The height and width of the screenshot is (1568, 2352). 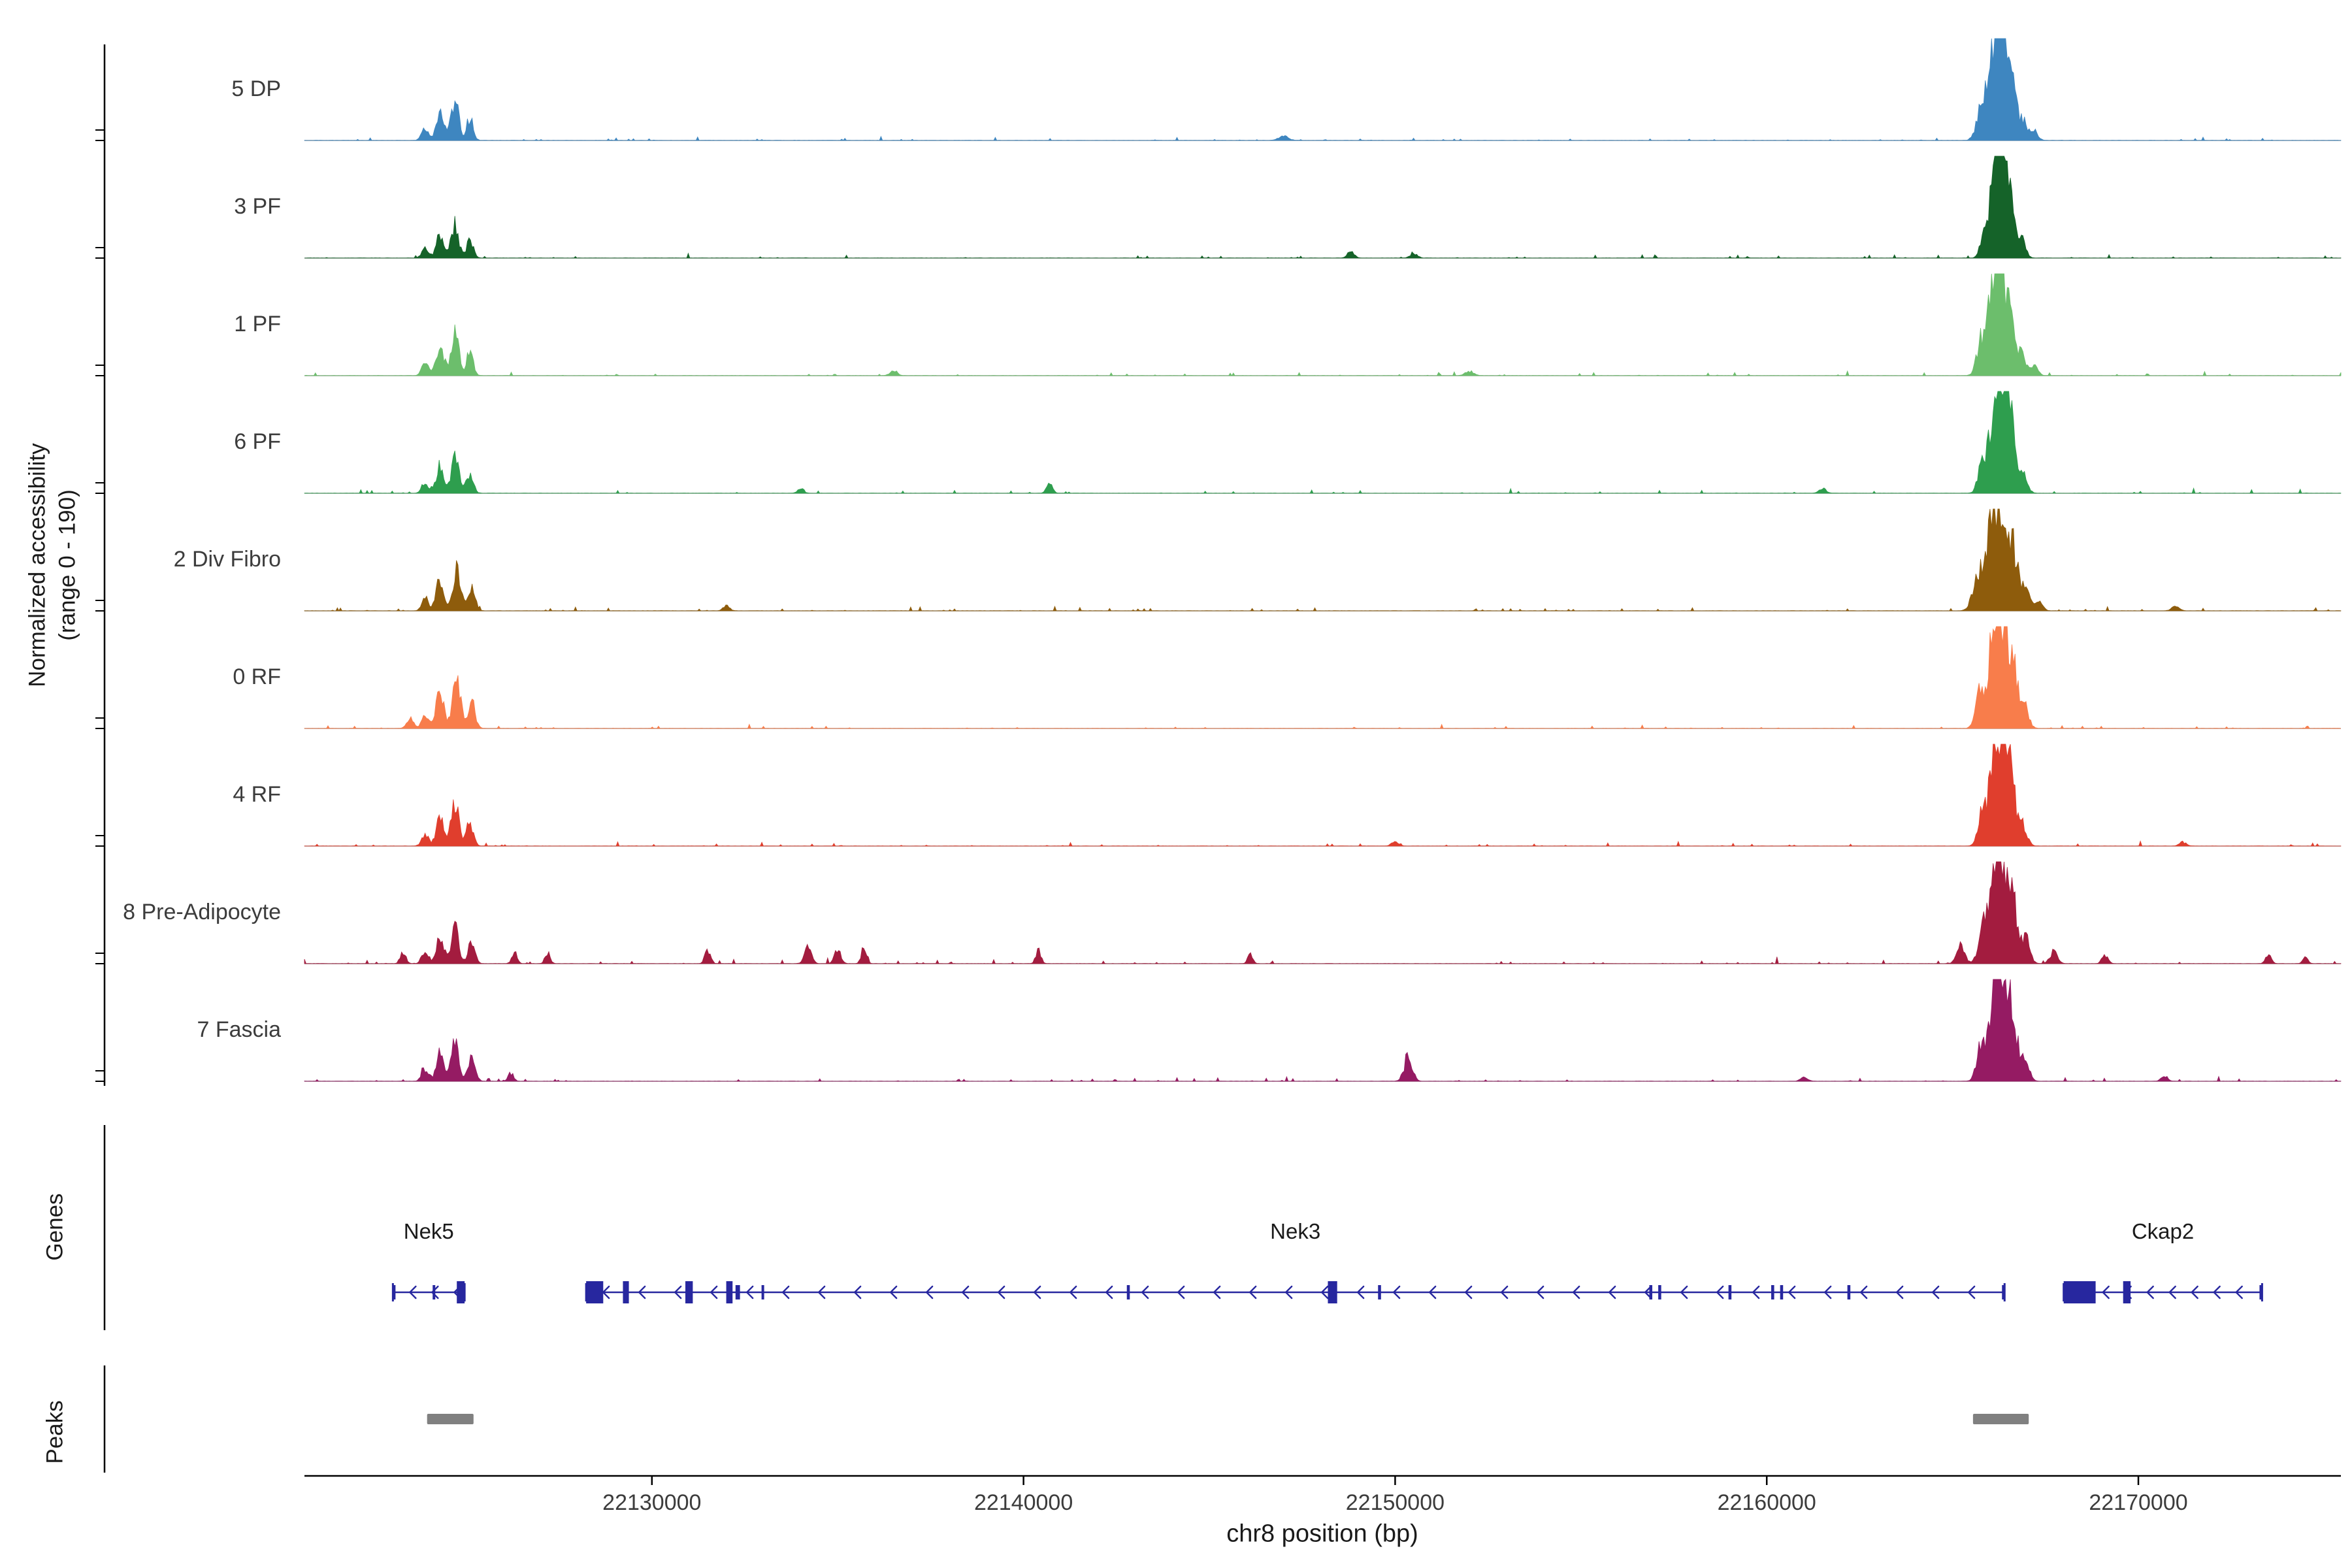 I want to click on track-label: 6 PF, so click(x=257, y=441).